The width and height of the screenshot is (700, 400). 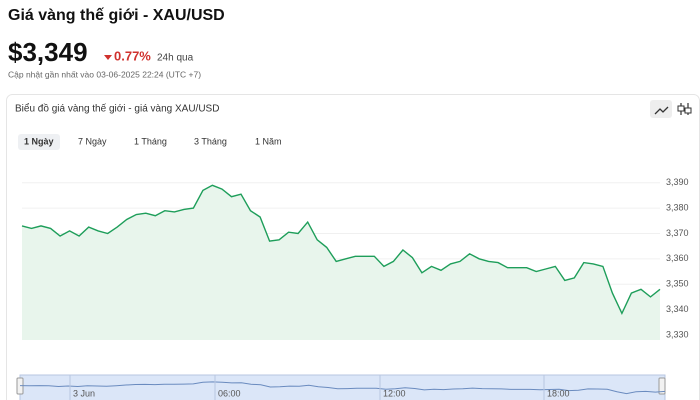 What do you see at coordinates (132, 55) in the screenshot?
I see `change: 0.77%` at bounding box center [132, 55].